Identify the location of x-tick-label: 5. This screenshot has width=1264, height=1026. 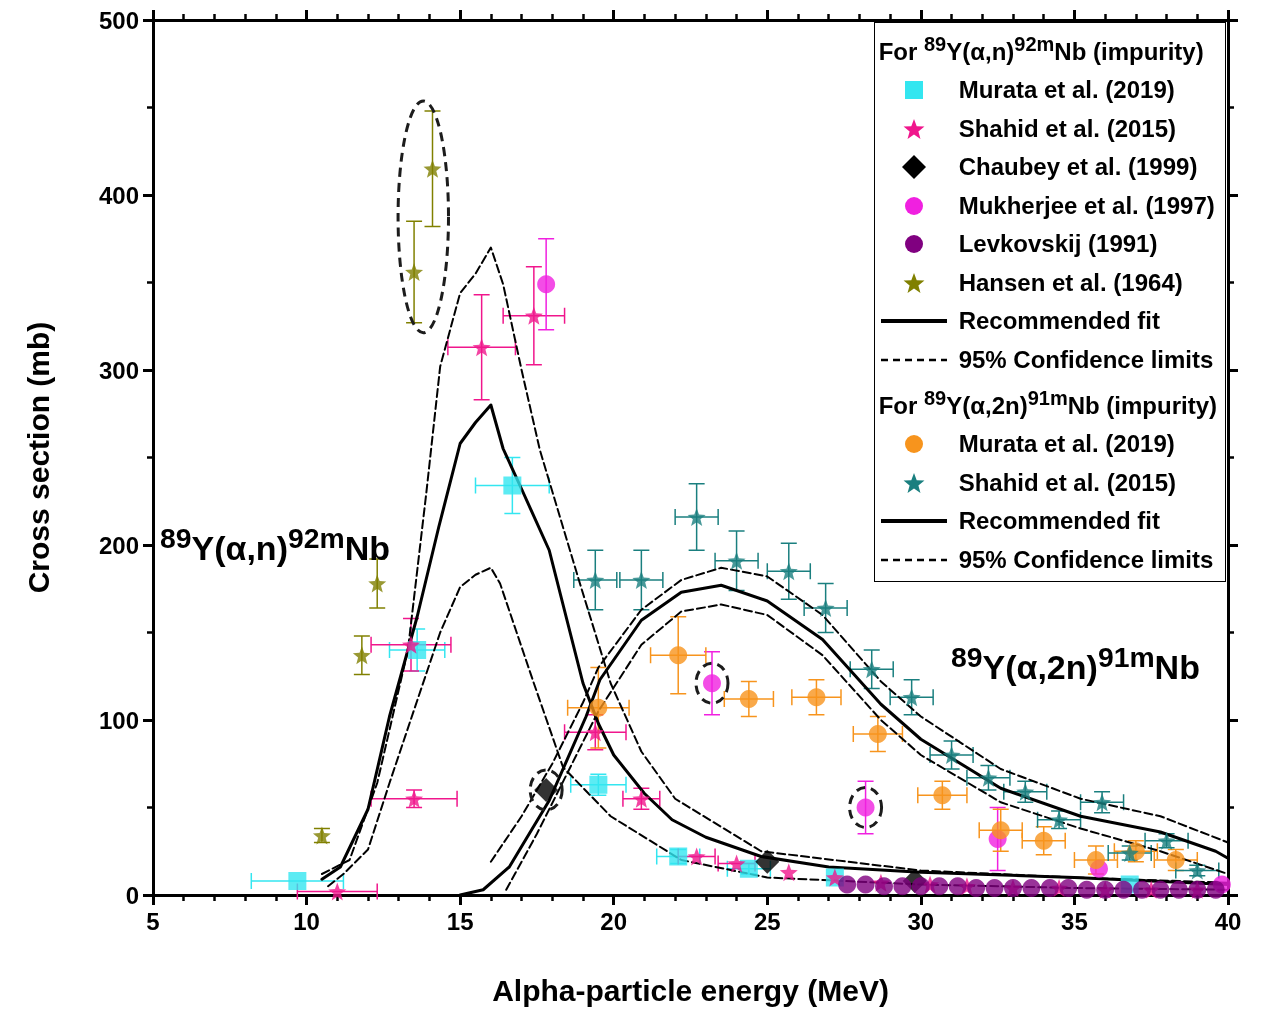
(153, 921).